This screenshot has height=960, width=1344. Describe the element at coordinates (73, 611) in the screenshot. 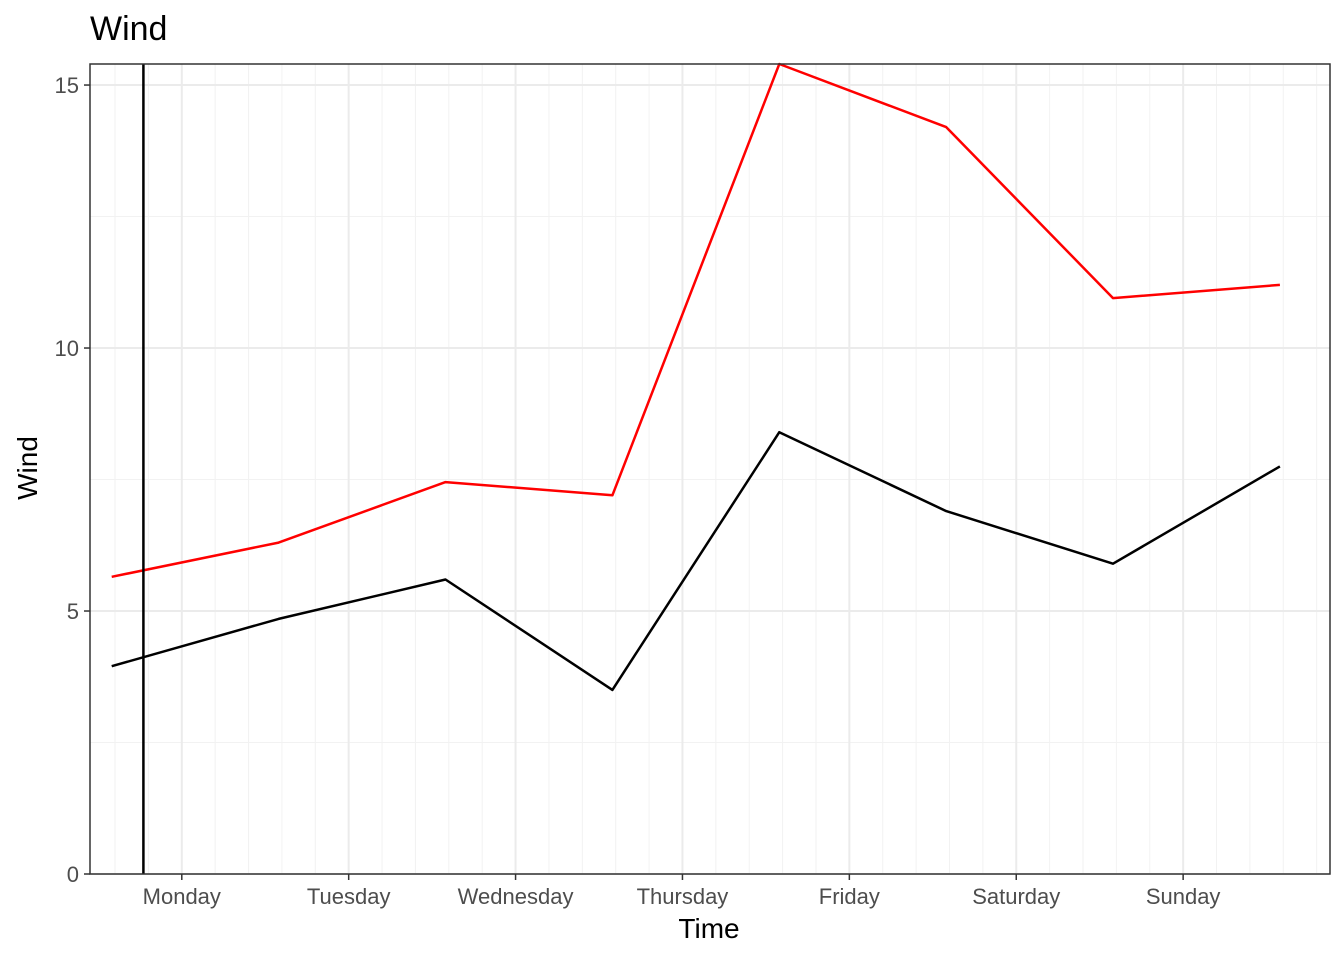

I see `y-tick-label: 5` at that location.